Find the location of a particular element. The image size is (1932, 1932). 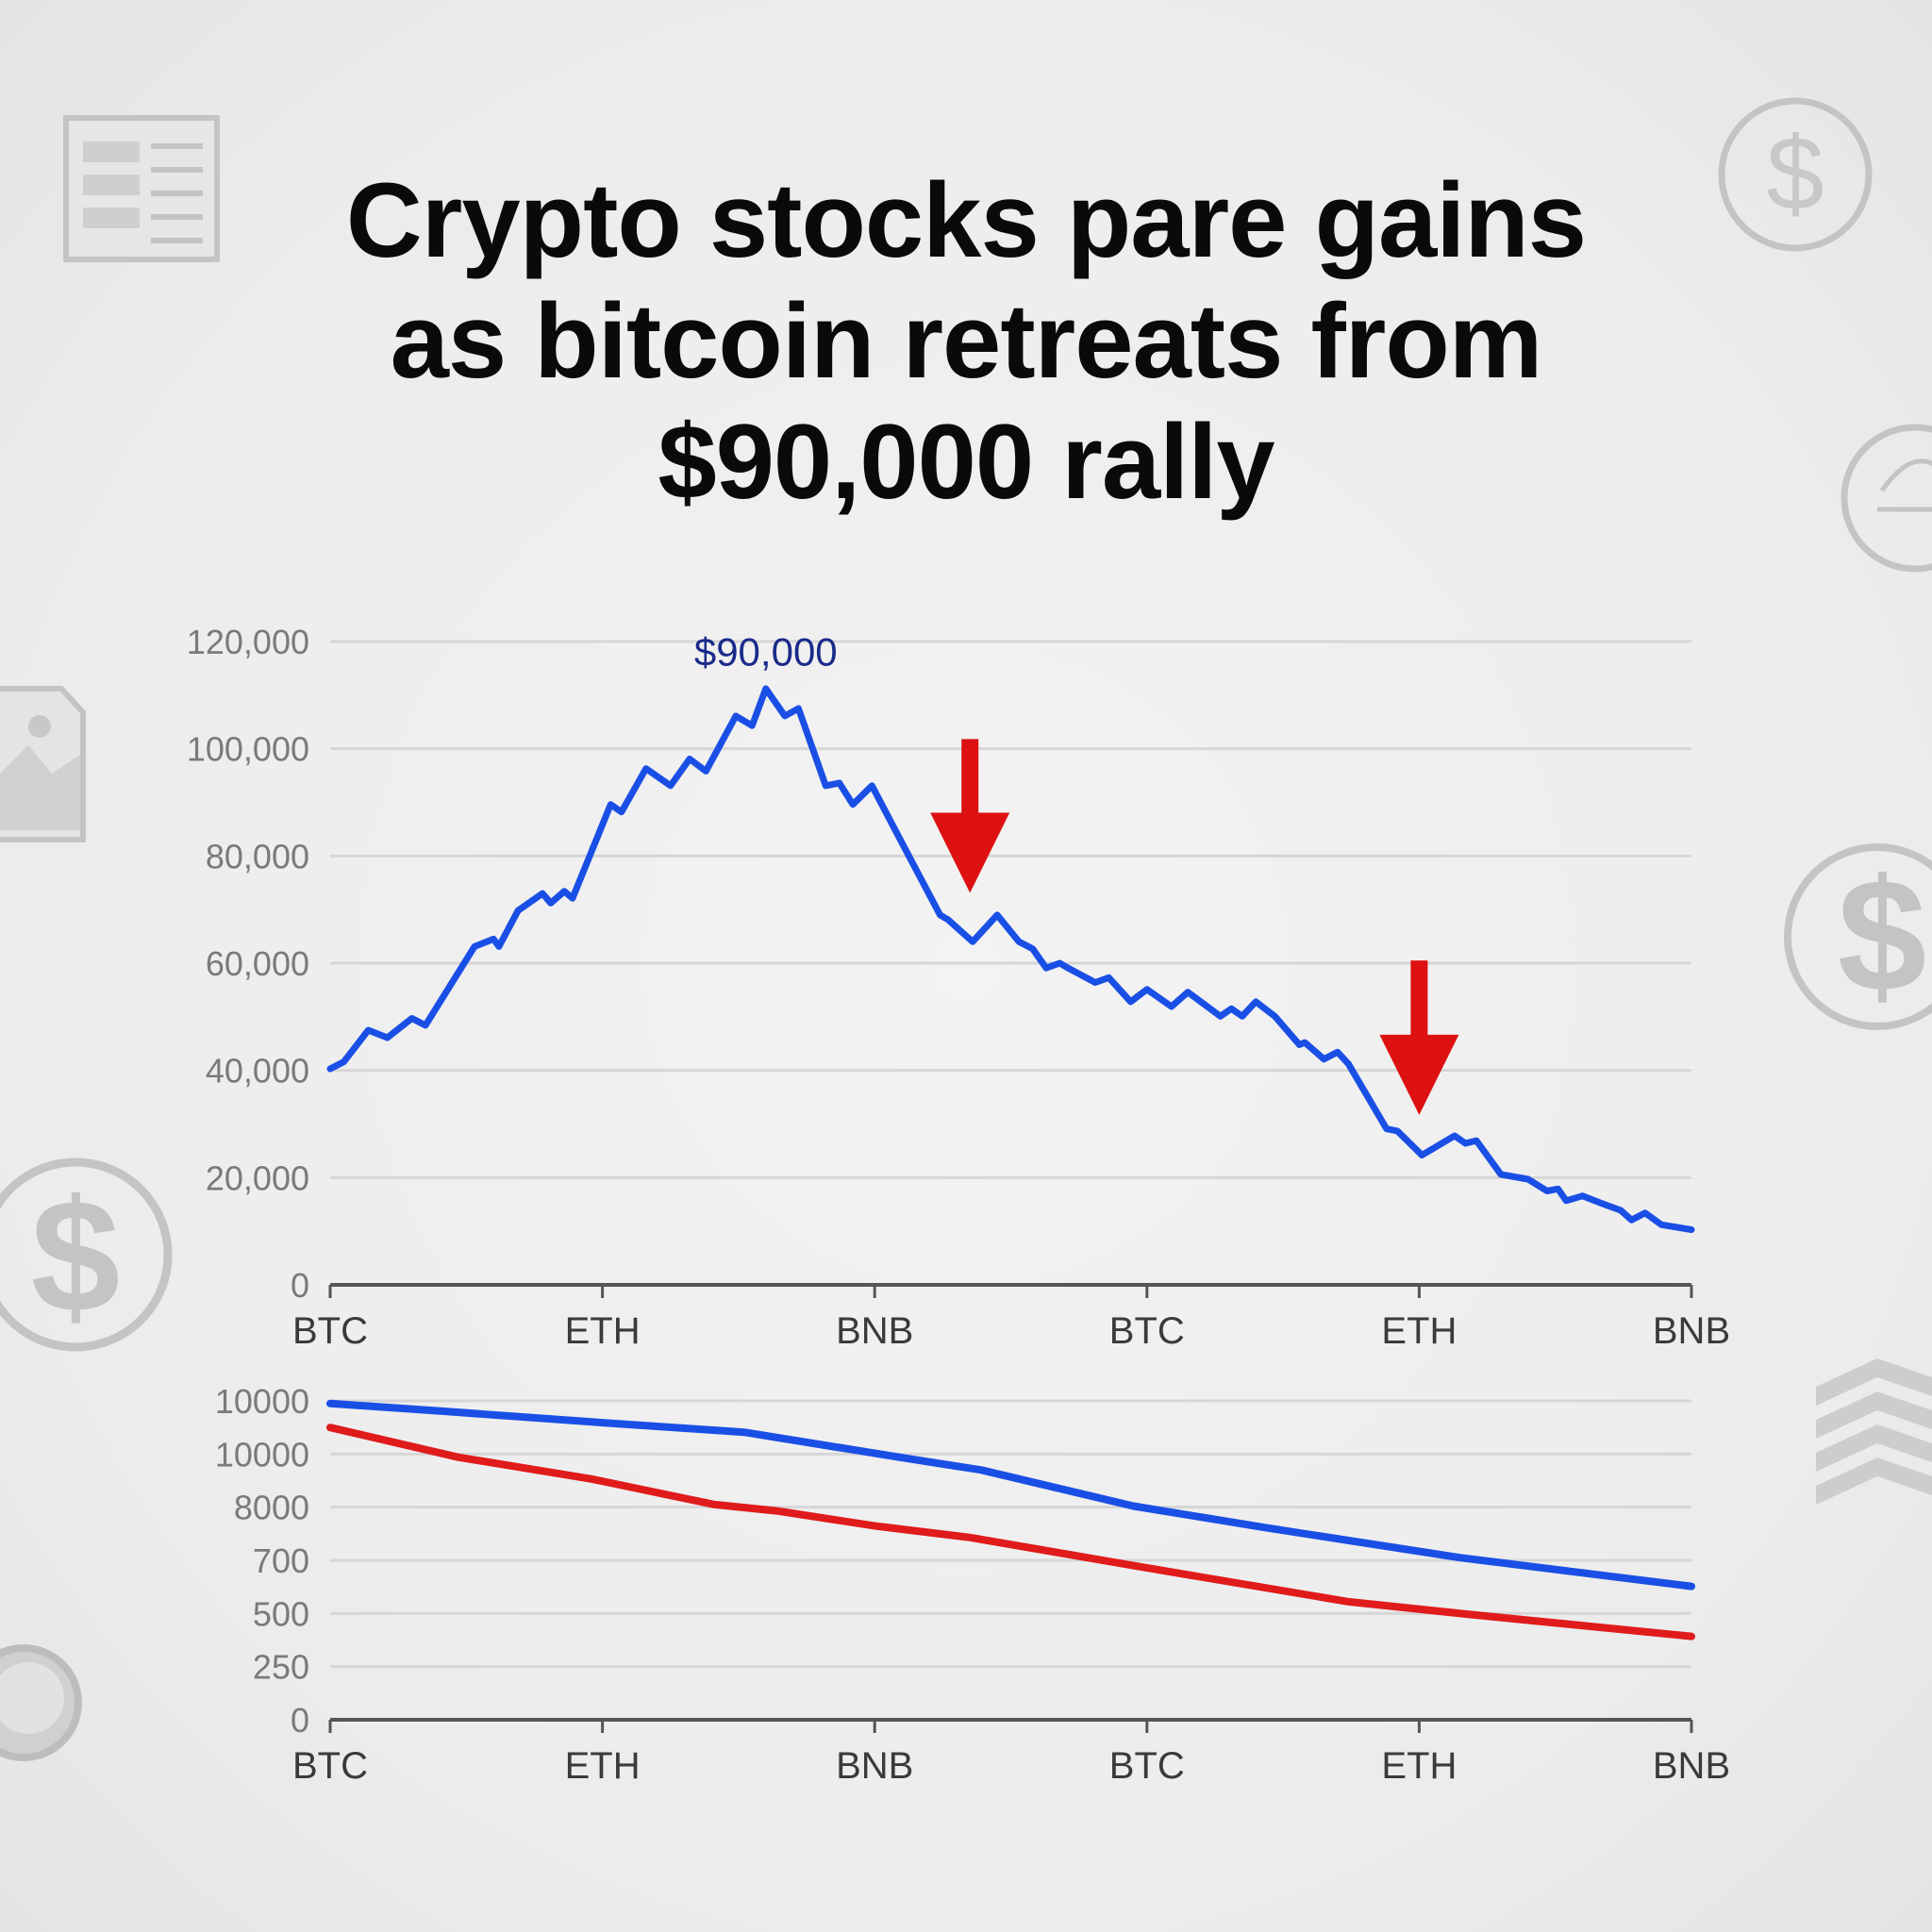

headline-line: Crypto stocks pare gains is located at coordinates (966, 220).